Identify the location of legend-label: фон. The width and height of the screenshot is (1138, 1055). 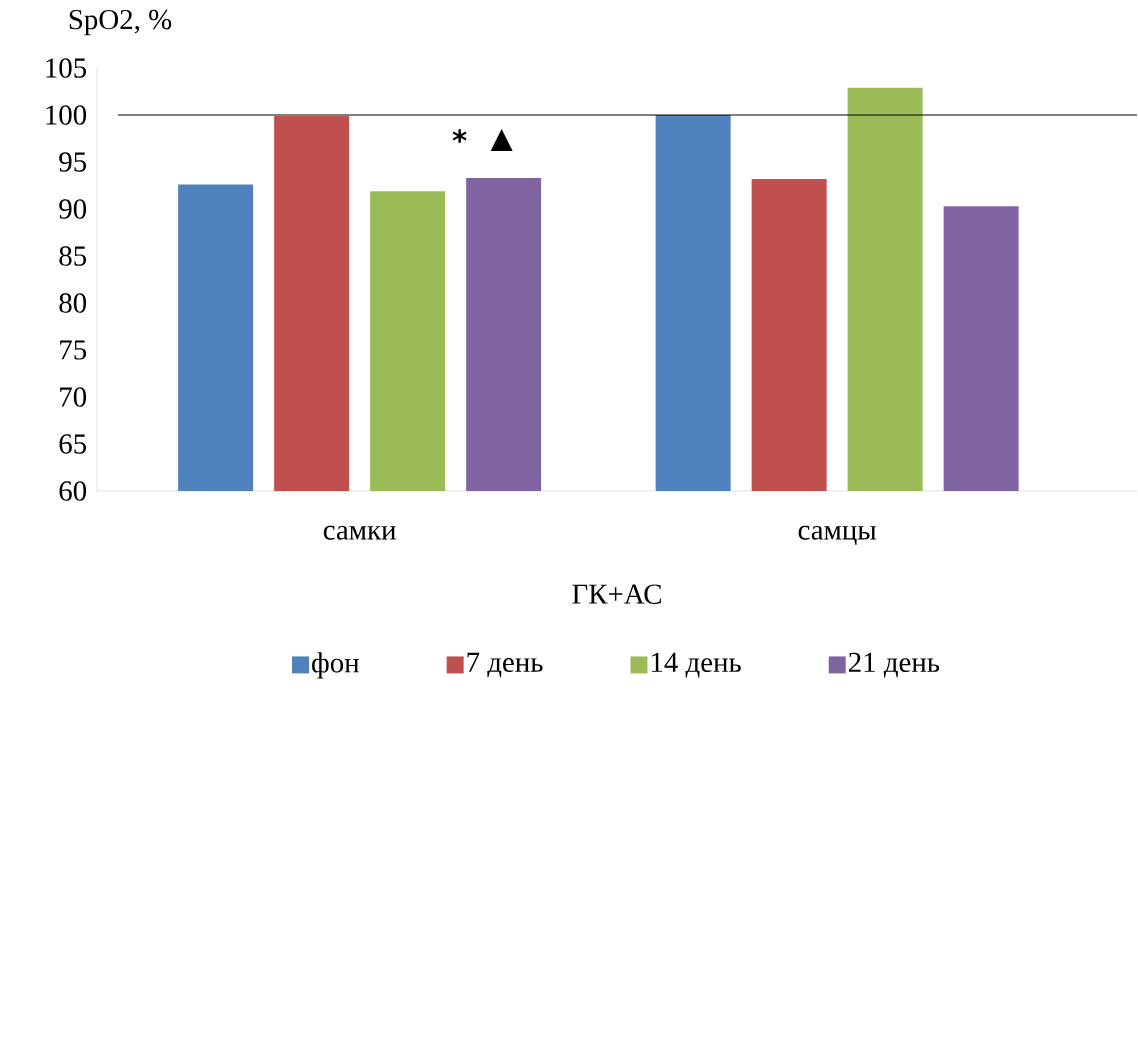
(335, 665).